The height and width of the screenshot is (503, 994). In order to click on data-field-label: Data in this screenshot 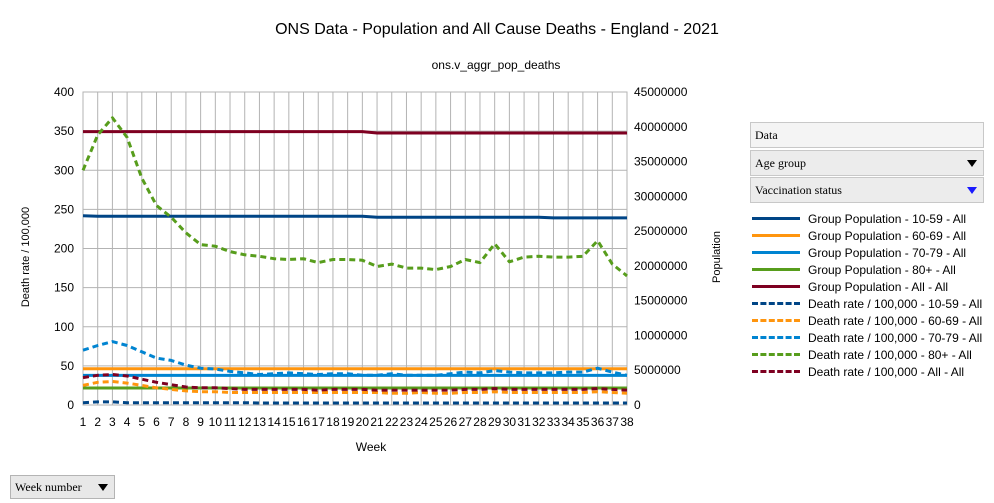, I will do `click(766, 134)`.